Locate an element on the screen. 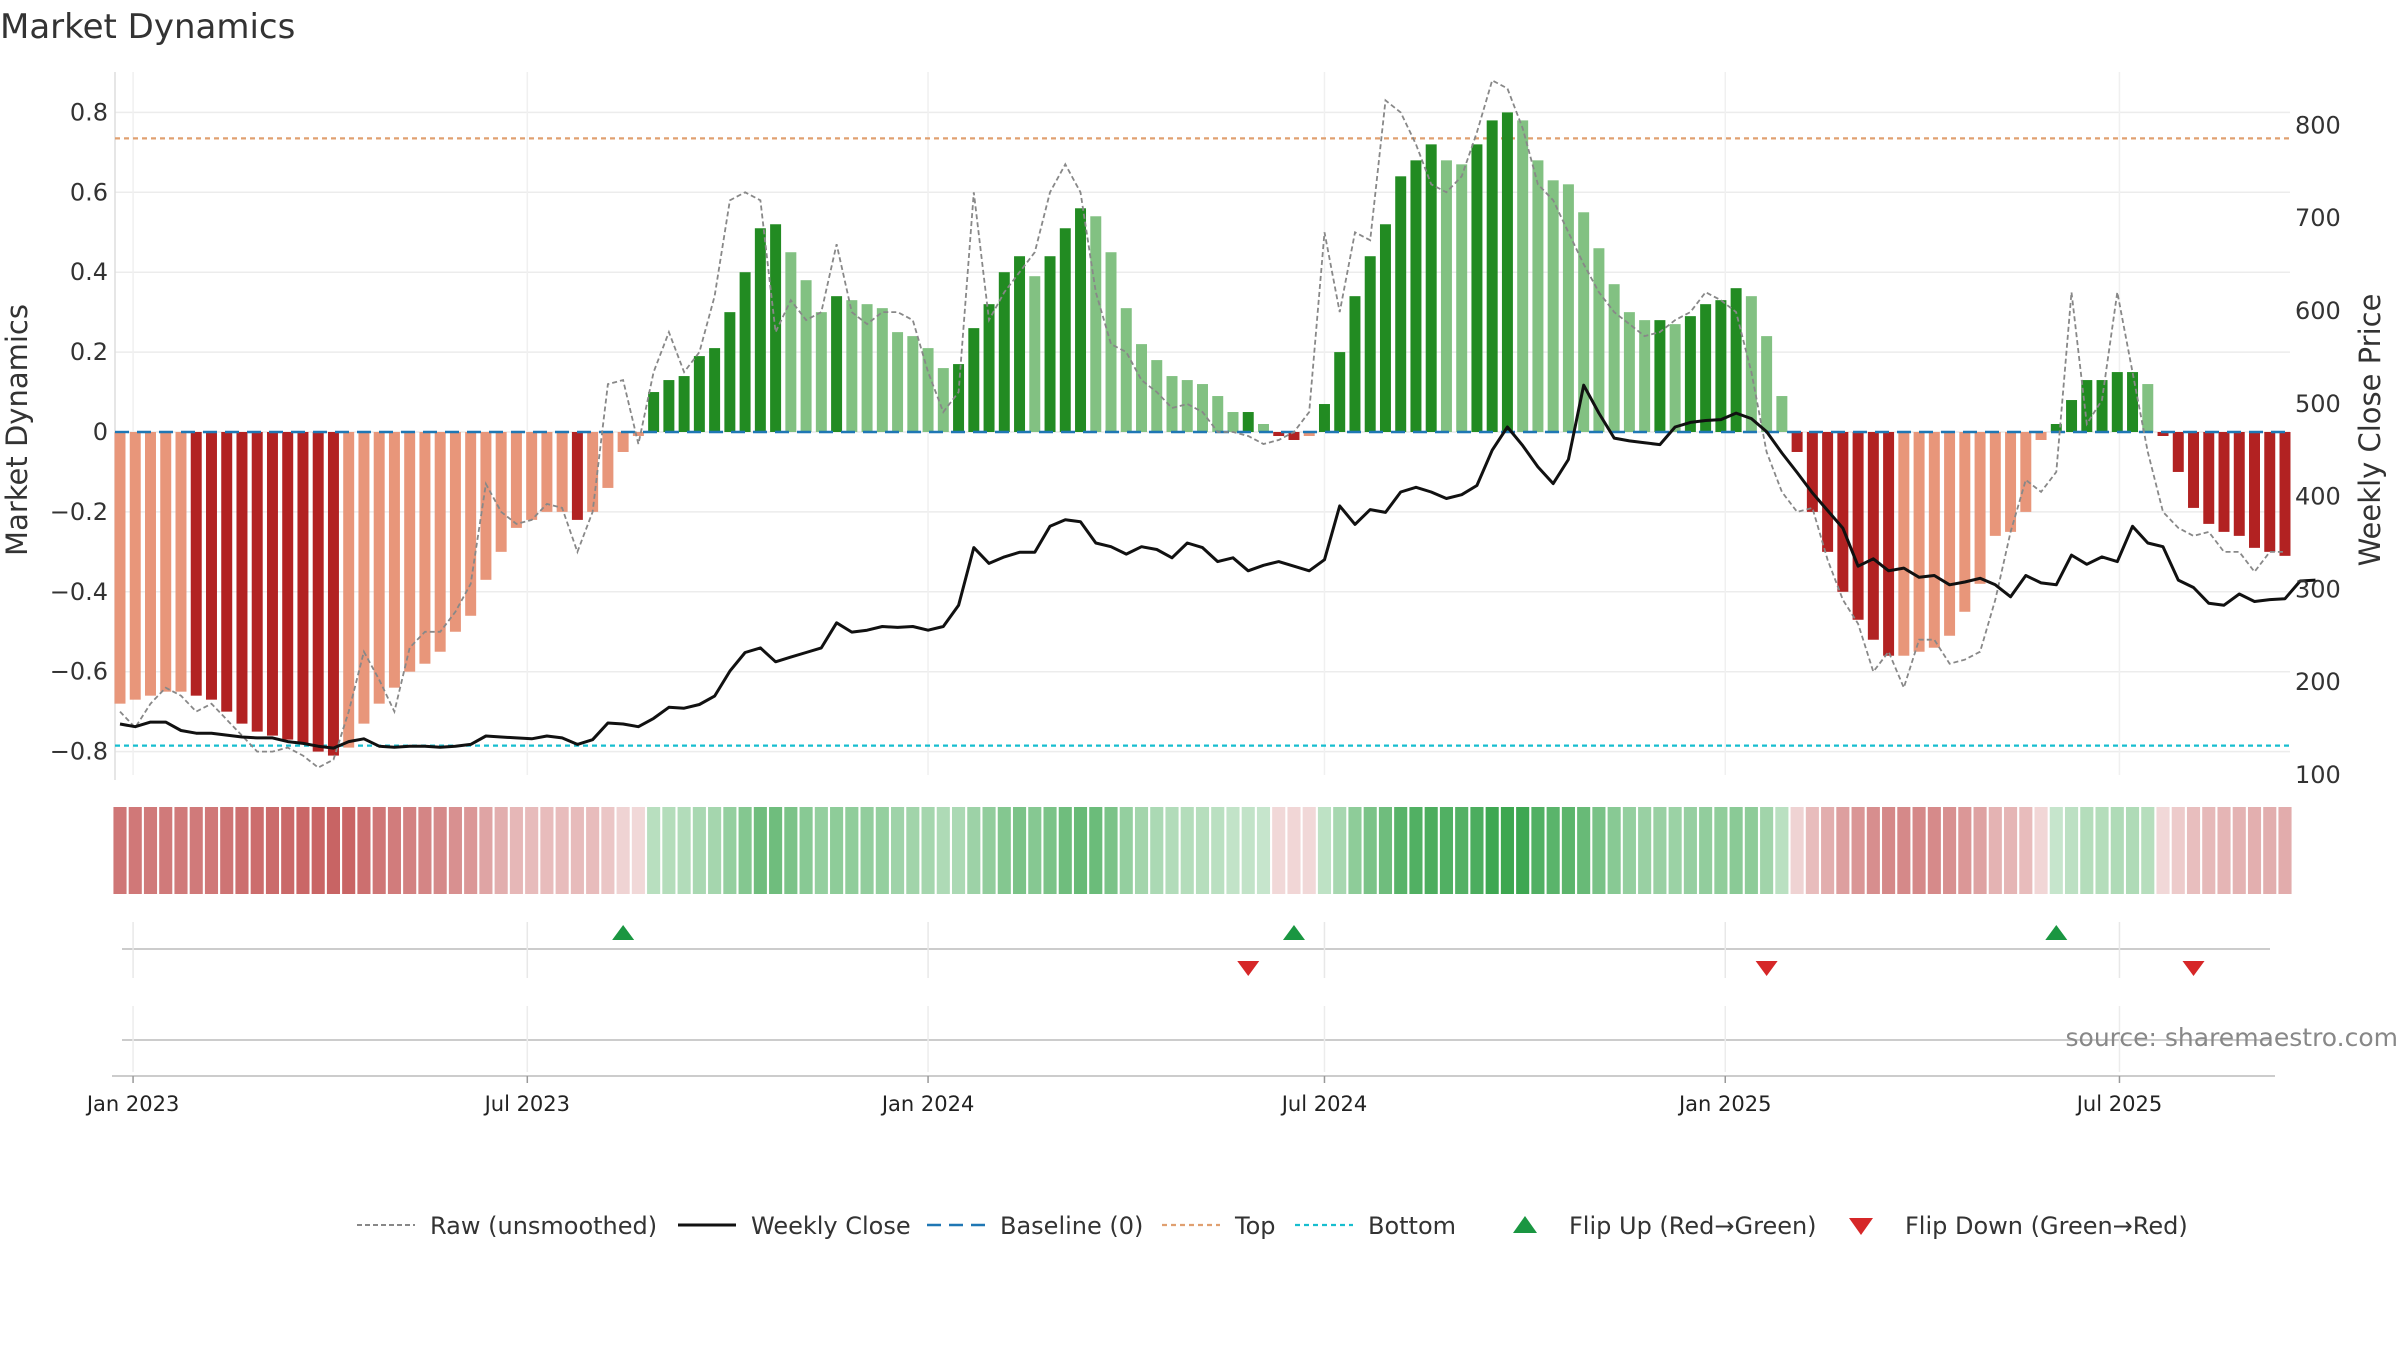 This screenshot has height=1350, width=2400. y-left-tick-label: 0.6 is located at coordinates (89, 192).